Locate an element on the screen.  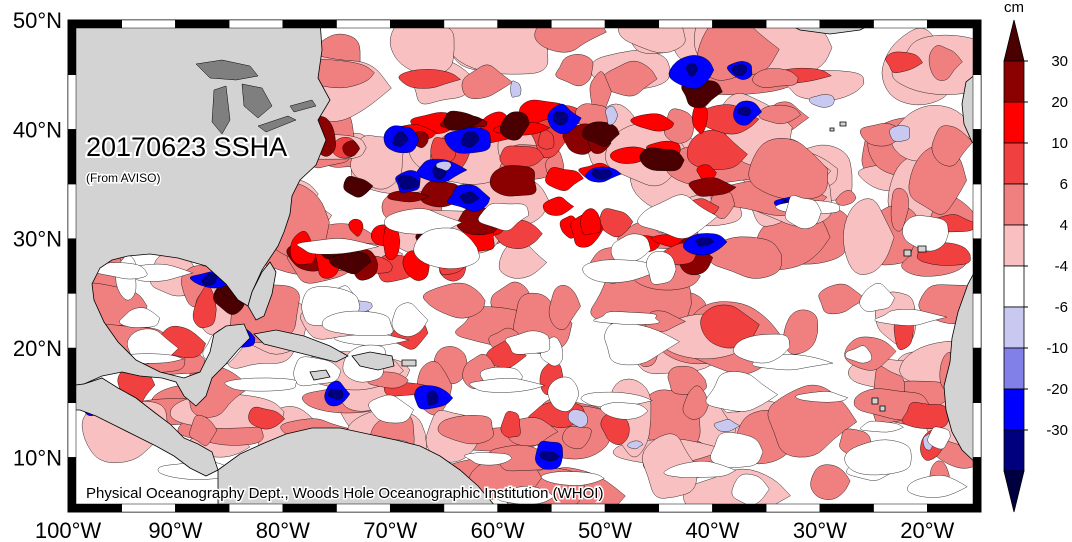
longitude-label: 40°W is located at coordinates (712, 530).